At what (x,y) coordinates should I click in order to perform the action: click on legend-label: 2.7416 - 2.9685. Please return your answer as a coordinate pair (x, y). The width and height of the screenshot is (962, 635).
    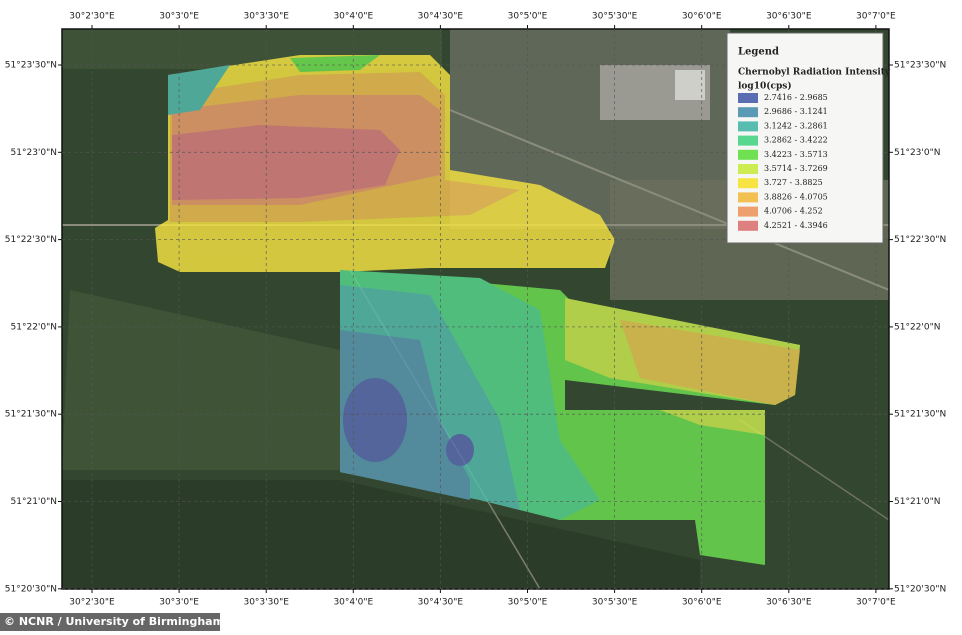
    Looking at the image, I should click on (796, 97).